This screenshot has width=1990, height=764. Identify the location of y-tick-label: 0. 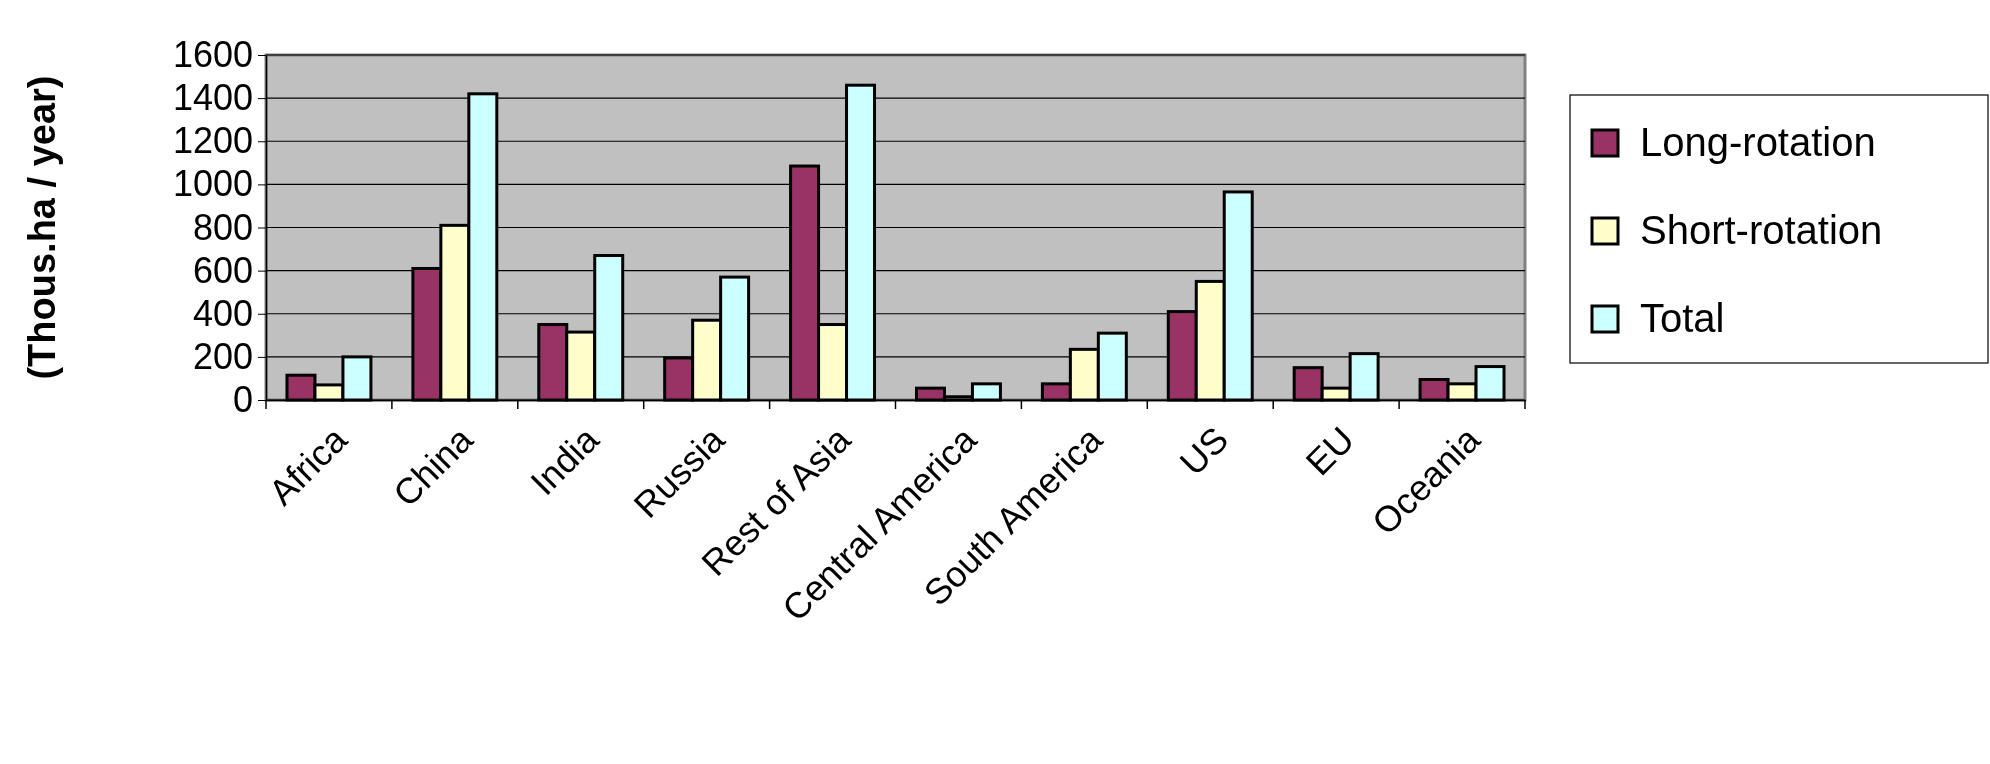
(242, 400).